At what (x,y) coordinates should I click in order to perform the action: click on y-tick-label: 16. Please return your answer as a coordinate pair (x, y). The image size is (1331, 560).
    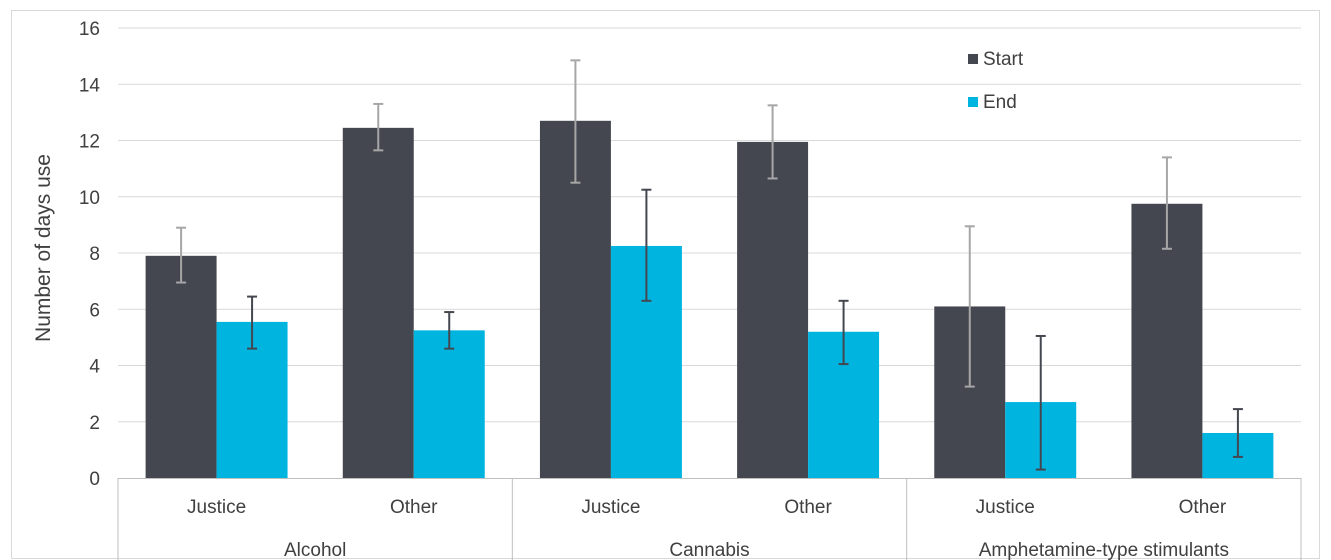
    Looking at the image, I should click on (89, 29).